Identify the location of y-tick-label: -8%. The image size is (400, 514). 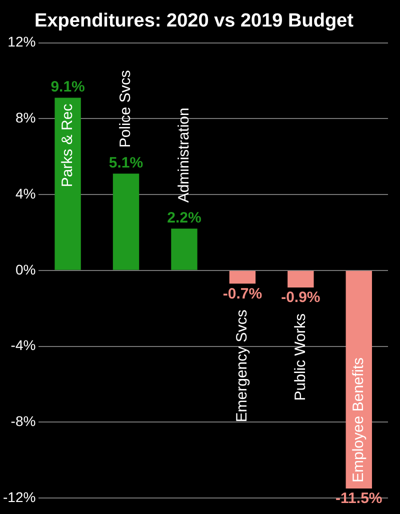
(23, 420).